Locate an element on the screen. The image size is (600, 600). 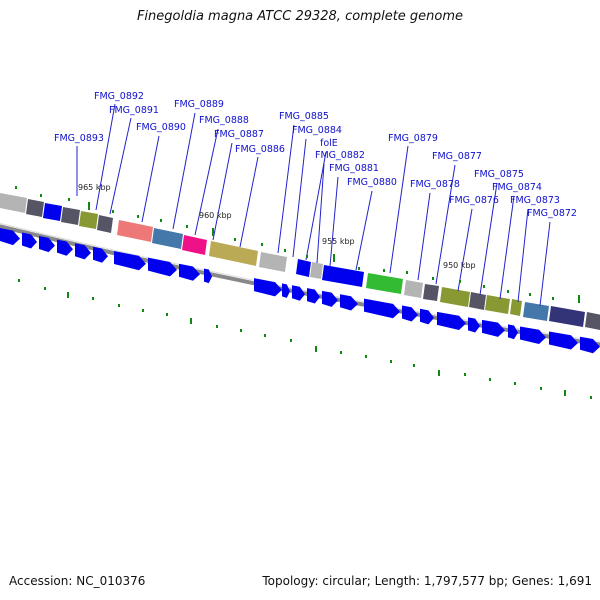
gene-label: FMG_0879 is located at coordinates (413, 138).